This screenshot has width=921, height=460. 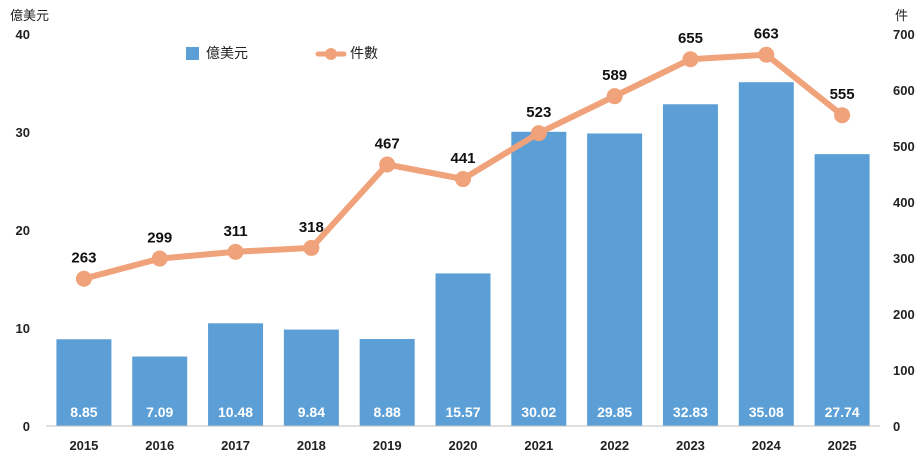 I want to click on x-tick-label: 2017, so click(x=235, y=445).